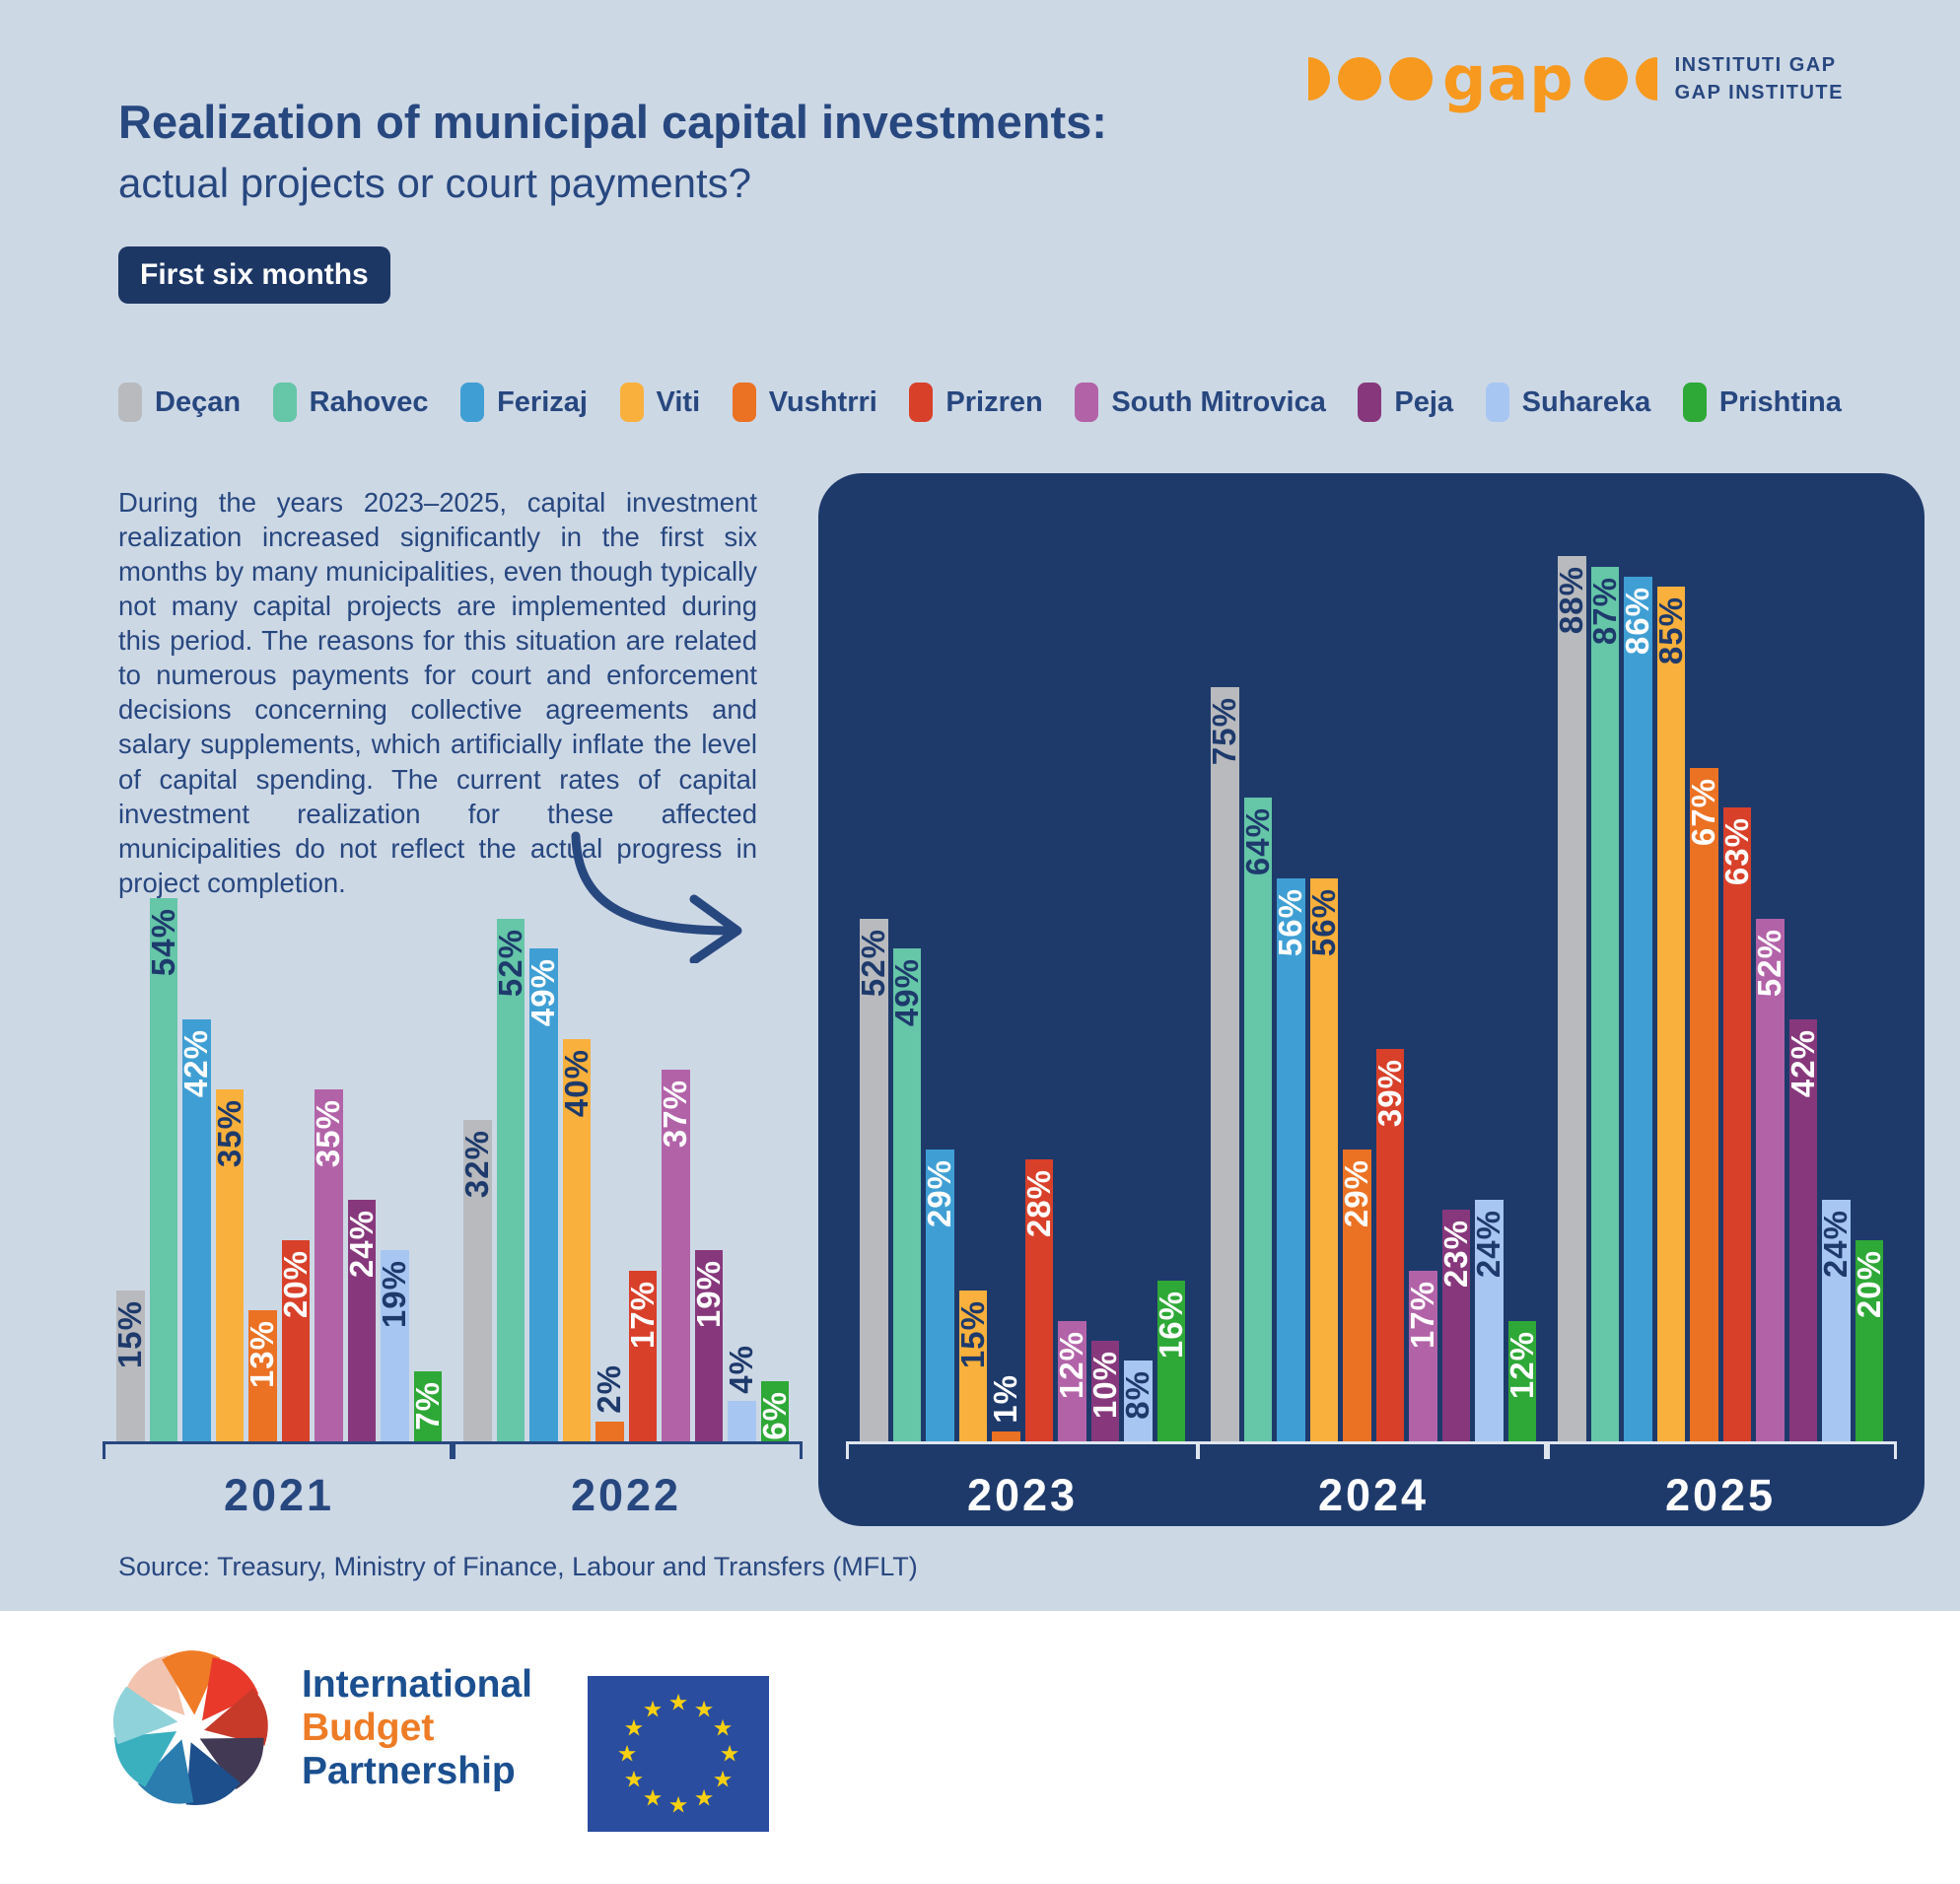 This screenshot has height=1884, width=1960. I want to click on legend-label: Rahovec, so click(369, 402).